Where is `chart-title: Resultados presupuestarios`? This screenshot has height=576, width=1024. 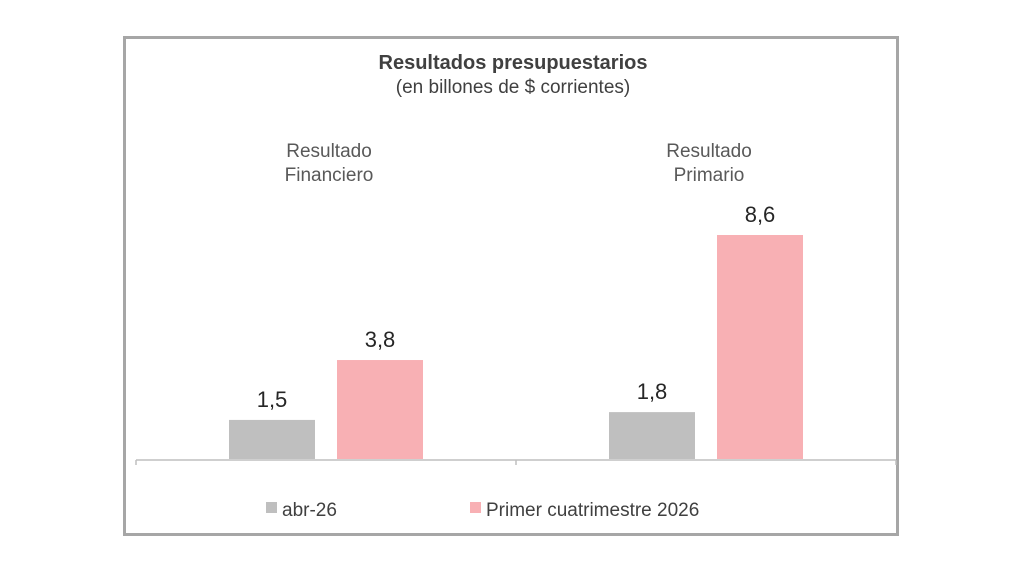
chart-title: Resultados presupuestarios is located at coordinates (513, 63).